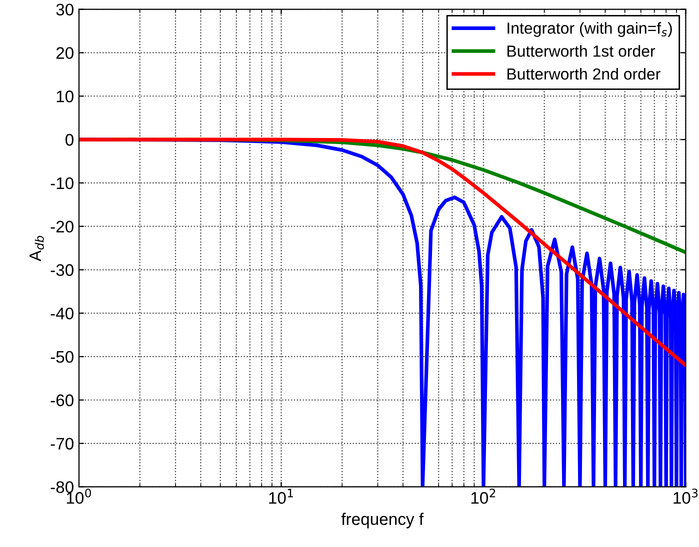 The width and height of the screenshot is (699, 547). I want to click on y-tick-label: -10, so click(62, 183).